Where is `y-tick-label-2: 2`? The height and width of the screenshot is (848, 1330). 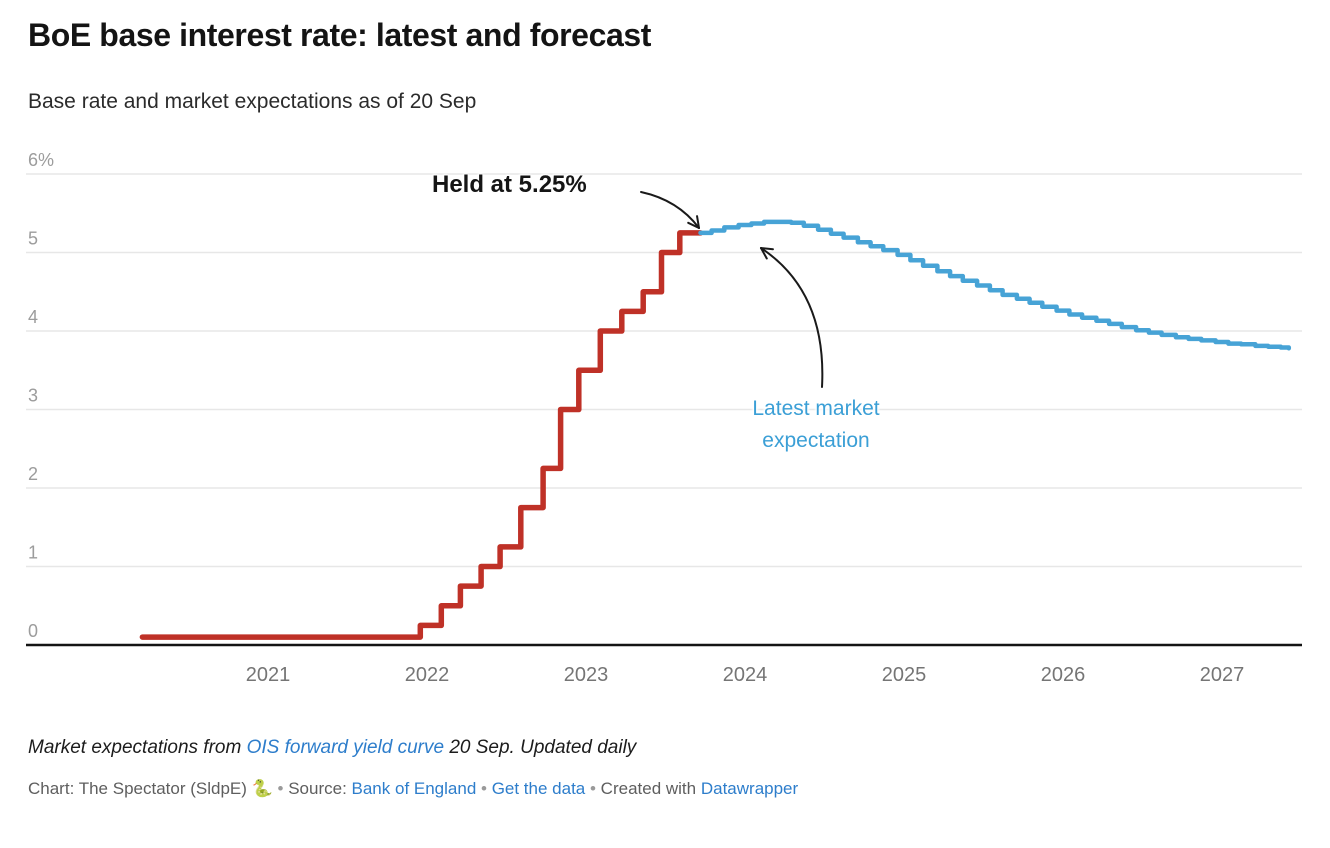
y-tick-label-2: 2 is located at coordinates (33, 474).